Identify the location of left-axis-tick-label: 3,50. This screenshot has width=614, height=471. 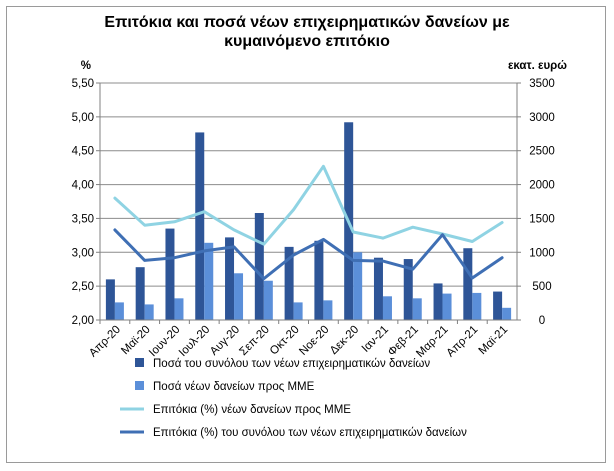
(83, 219).